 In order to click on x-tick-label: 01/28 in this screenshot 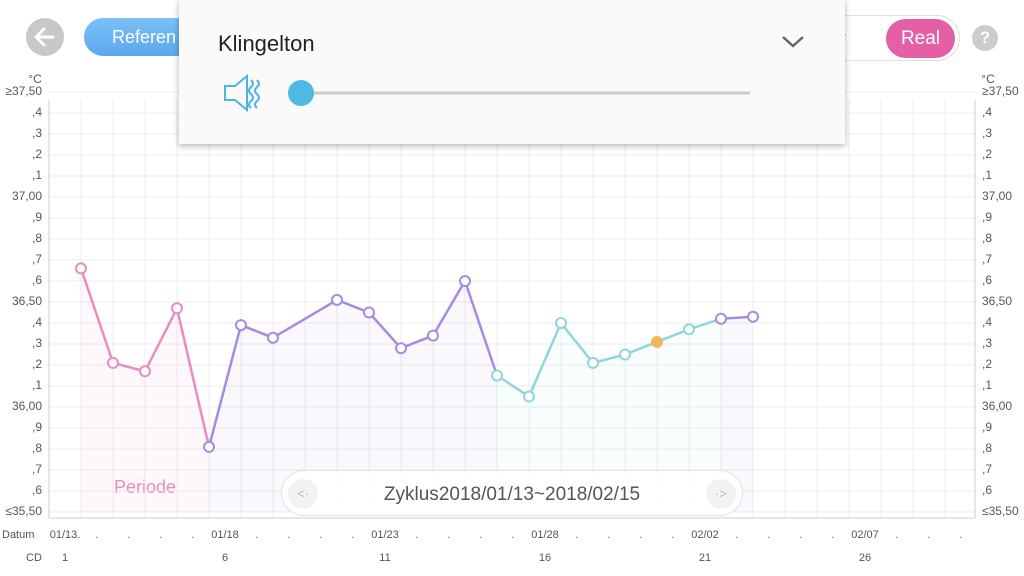, I will do `click(545, 535)`.